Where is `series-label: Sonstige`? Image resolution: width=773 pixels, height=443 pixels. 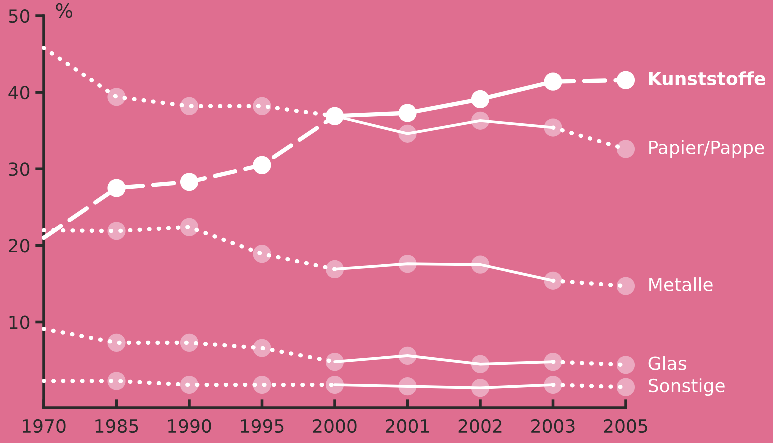 series-label: Sonstige is located at coordinates (687, 387).